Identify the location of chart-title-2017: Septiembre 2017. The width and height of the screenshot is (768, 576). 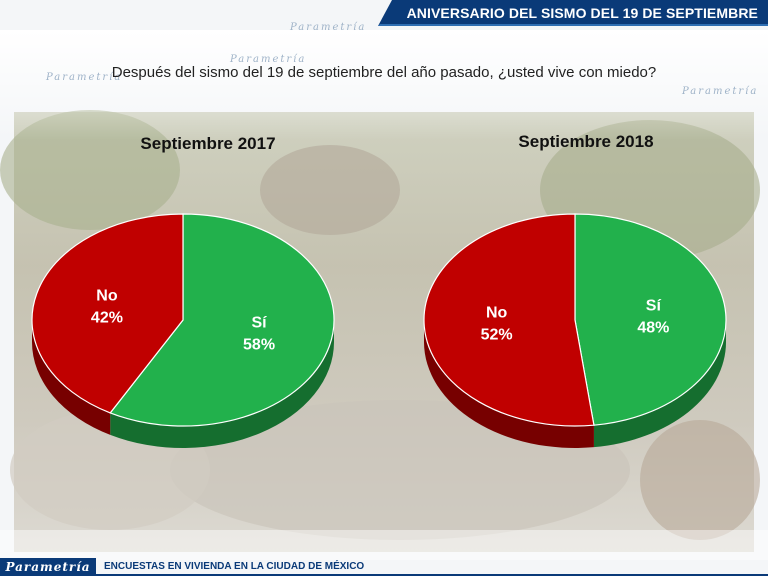
(208, 143).